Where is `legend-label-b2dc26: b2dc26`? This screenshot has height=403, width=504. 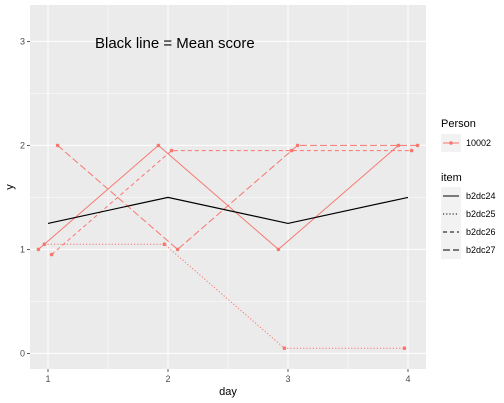
legend-label-b2dc26: b2dc26 is located at coordinates (481, 232).